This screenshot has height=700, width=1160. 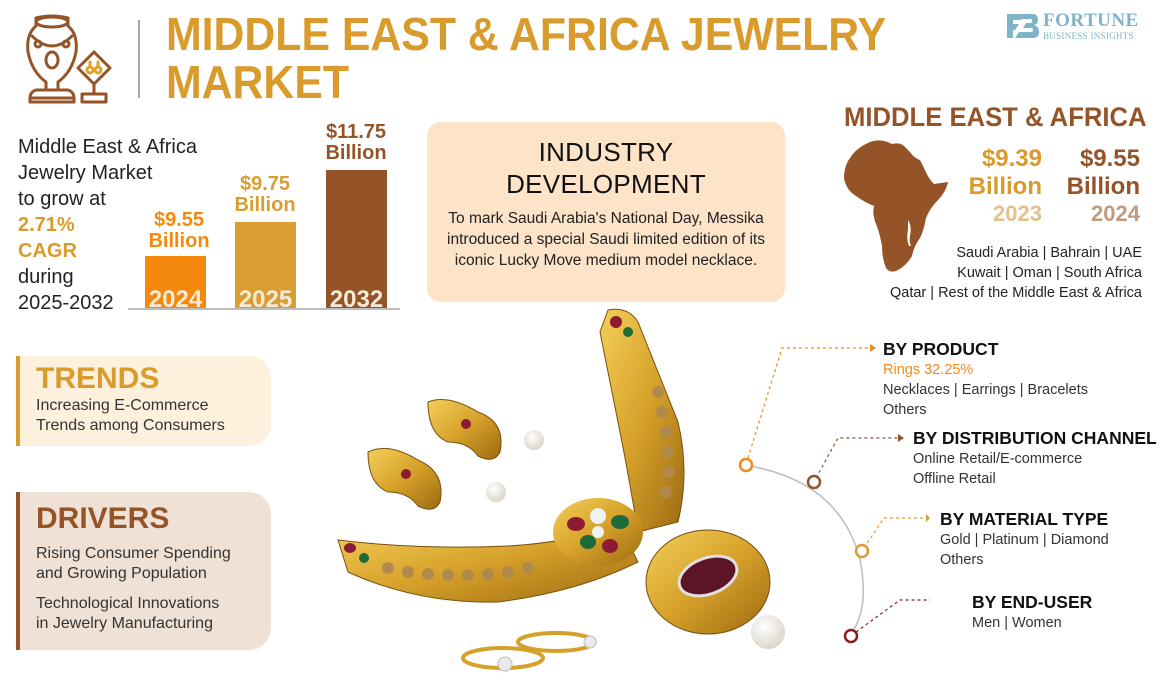 What do you see at coordinates (928, 370) in the screenshot?
I see `segment-highlight: Rings 32.25%` at bounding box center [928, 370].